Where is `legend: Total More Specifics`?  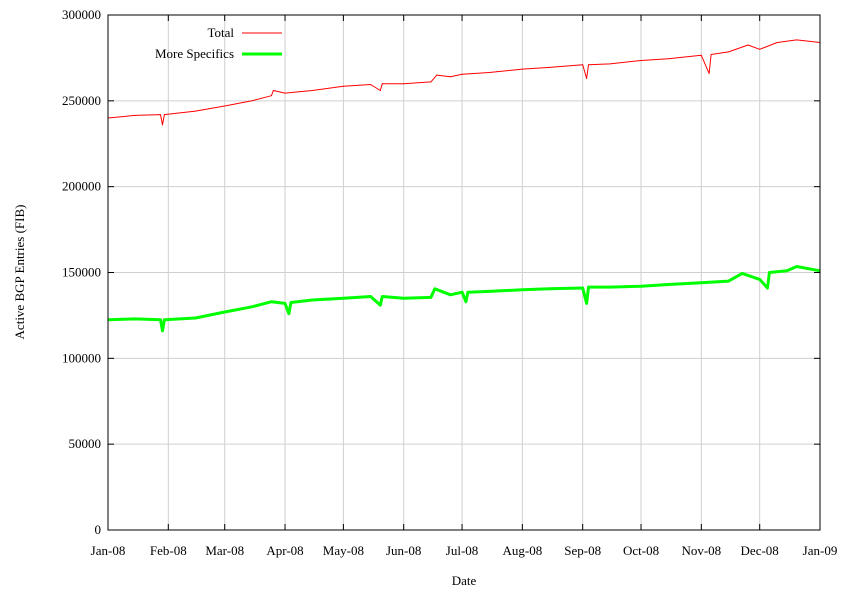 legend: Total More Specifics is located at coordinates (218, 43).